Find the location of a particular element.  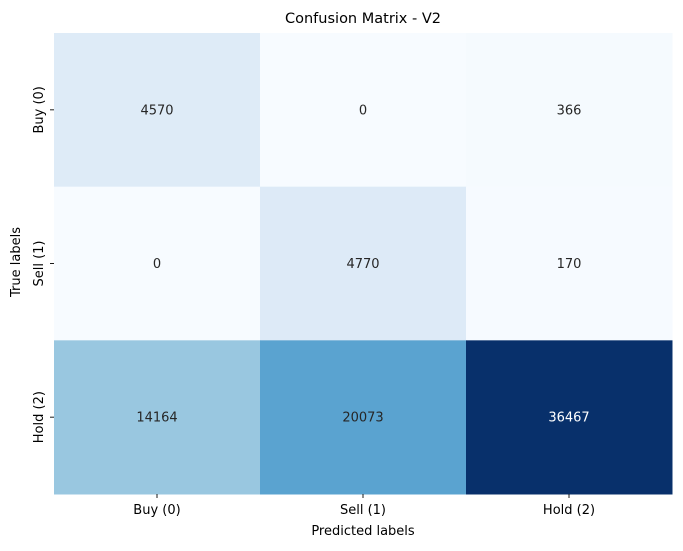

y-axis-label: True labels is located at coordinates (16, 262).